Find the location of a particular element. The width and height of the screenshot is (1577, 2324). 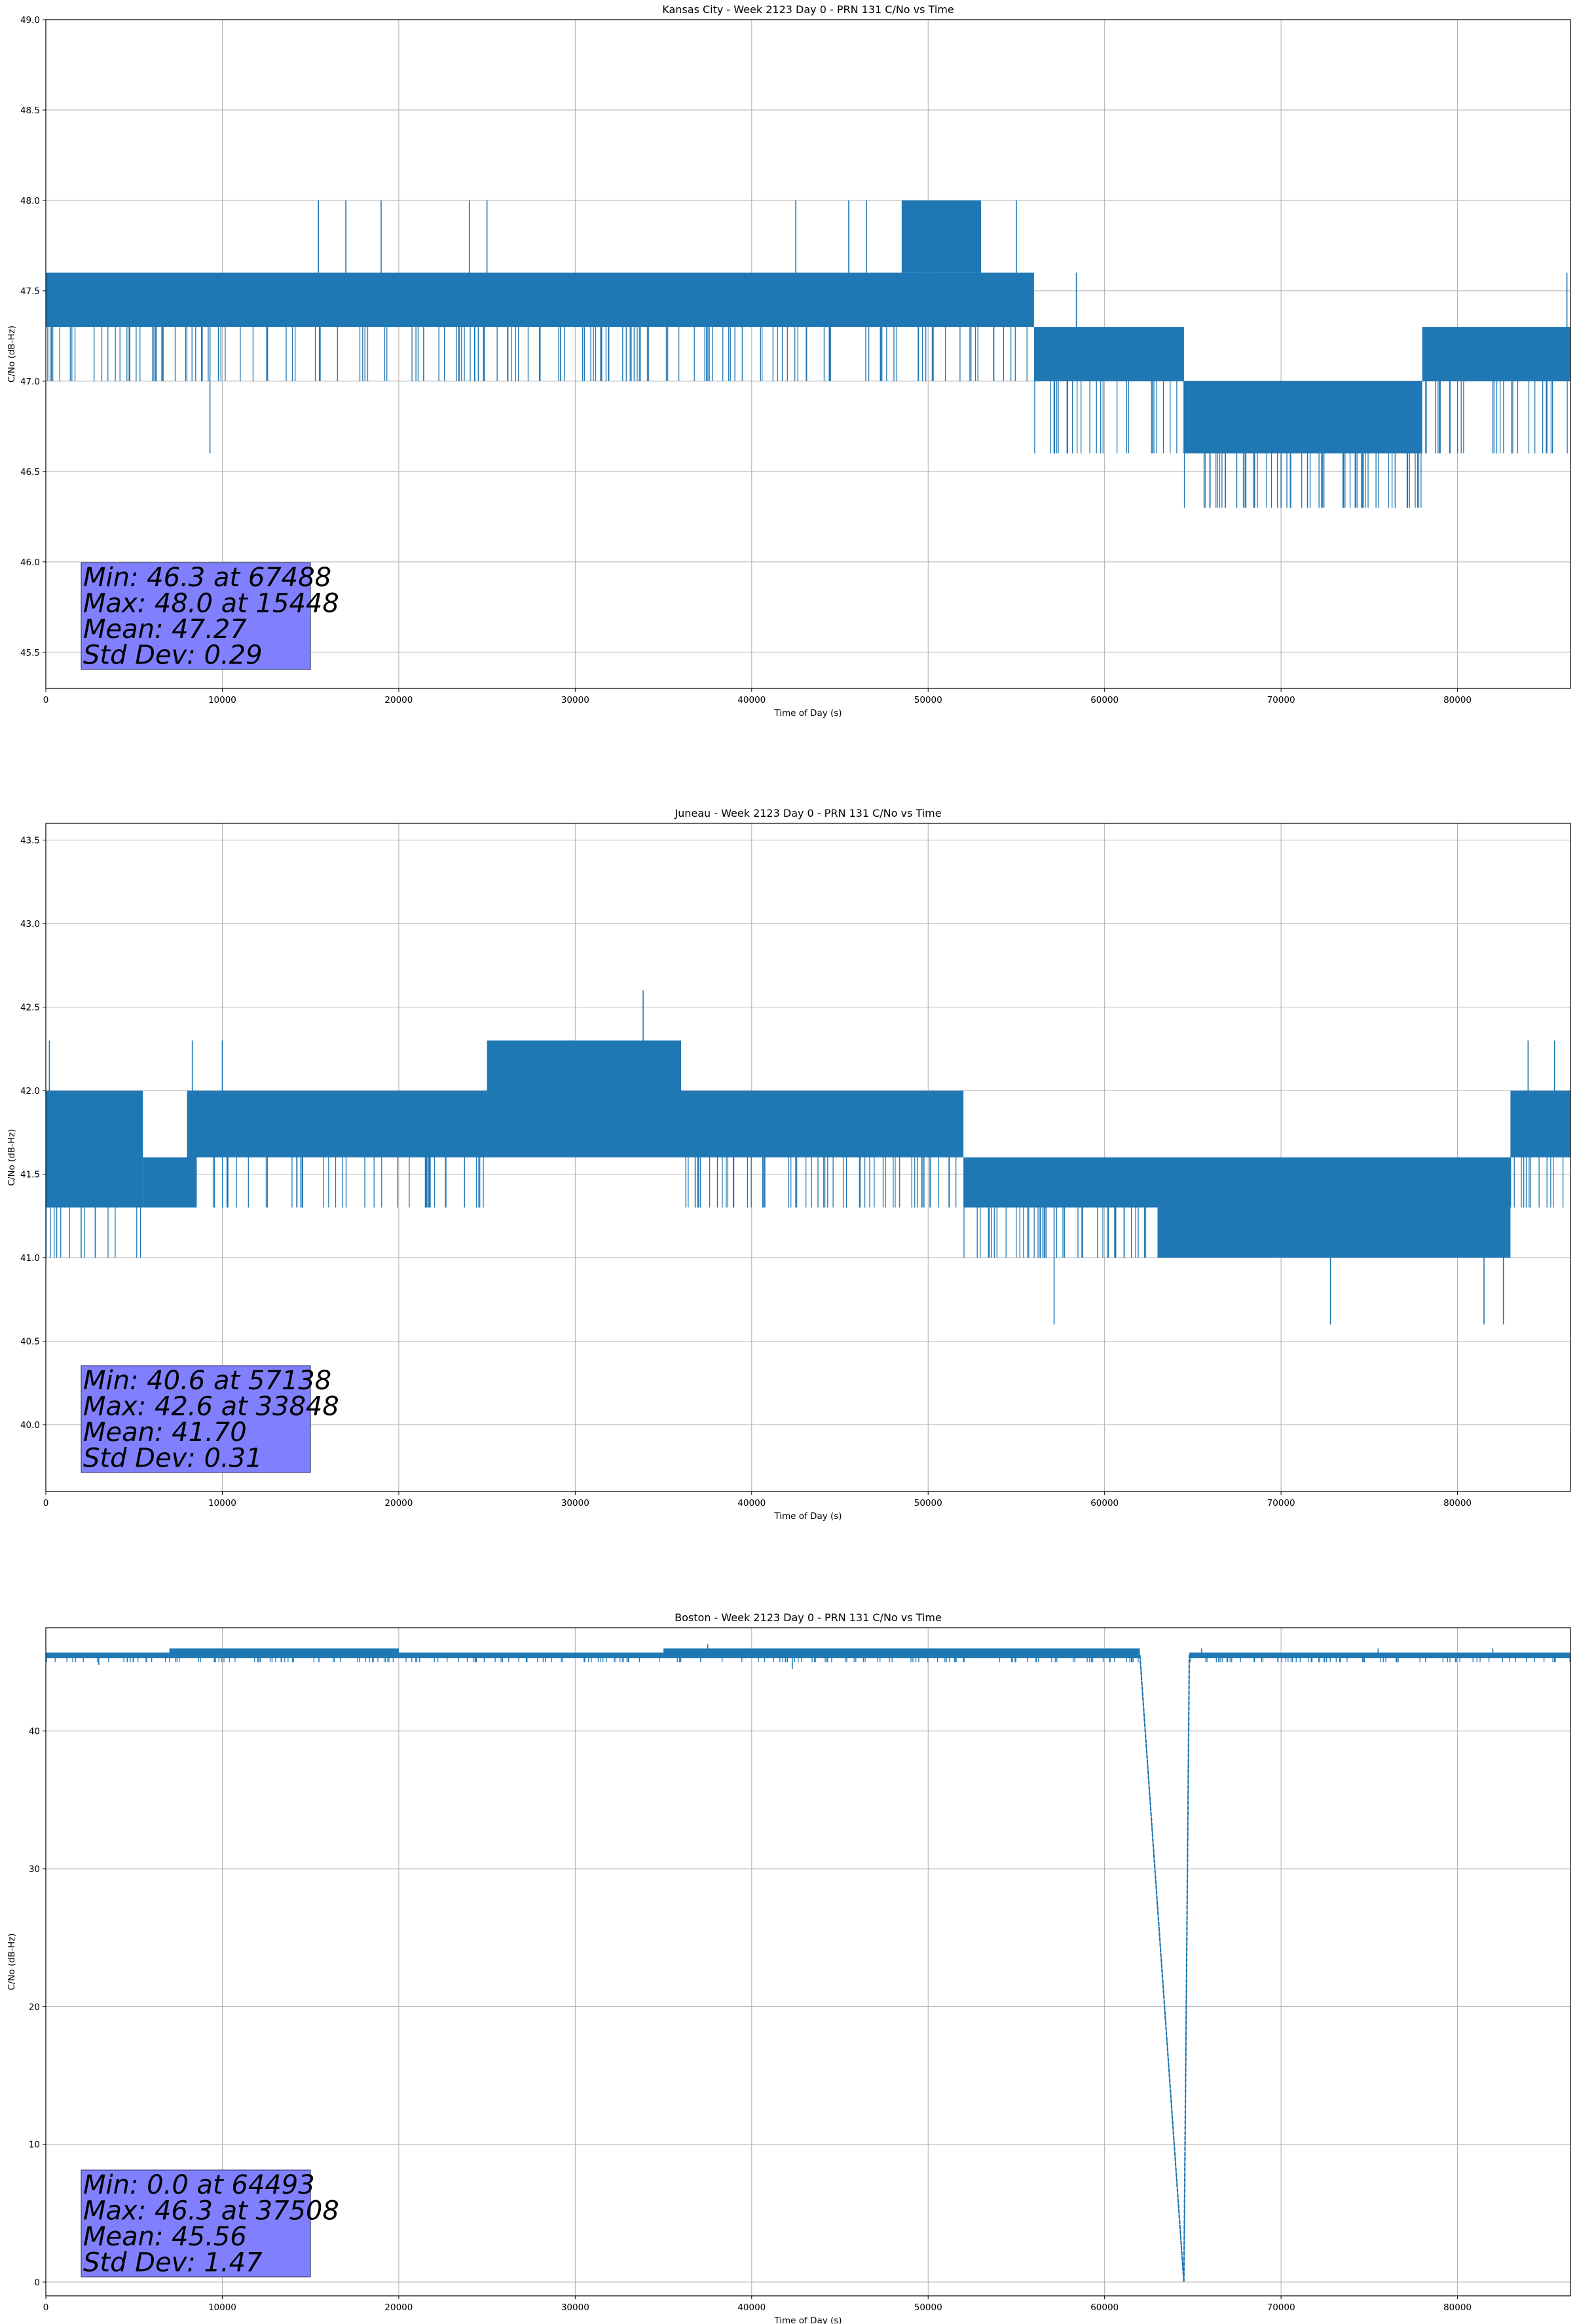

series-dropout-core is located at coordinates (1165, 1969).